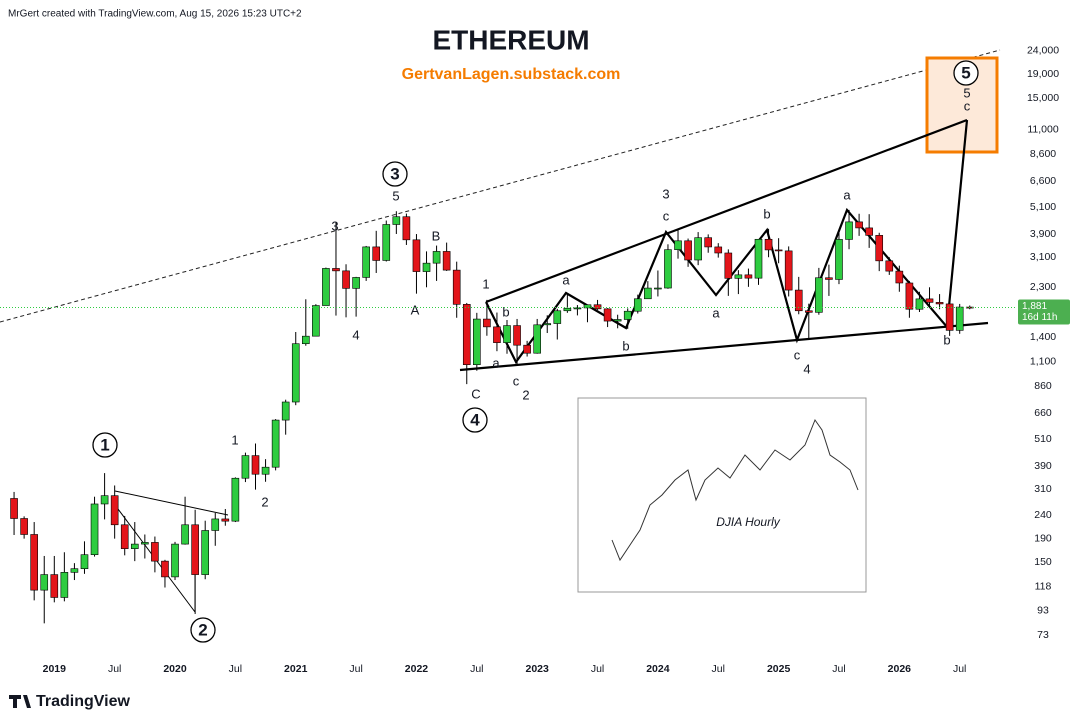 This screenshot has width=1080, height=723. What do you see at coordinates (1043, 610) in the screenshot?
I see `y-tick-label: 93` at bounding box center [1043, 610].